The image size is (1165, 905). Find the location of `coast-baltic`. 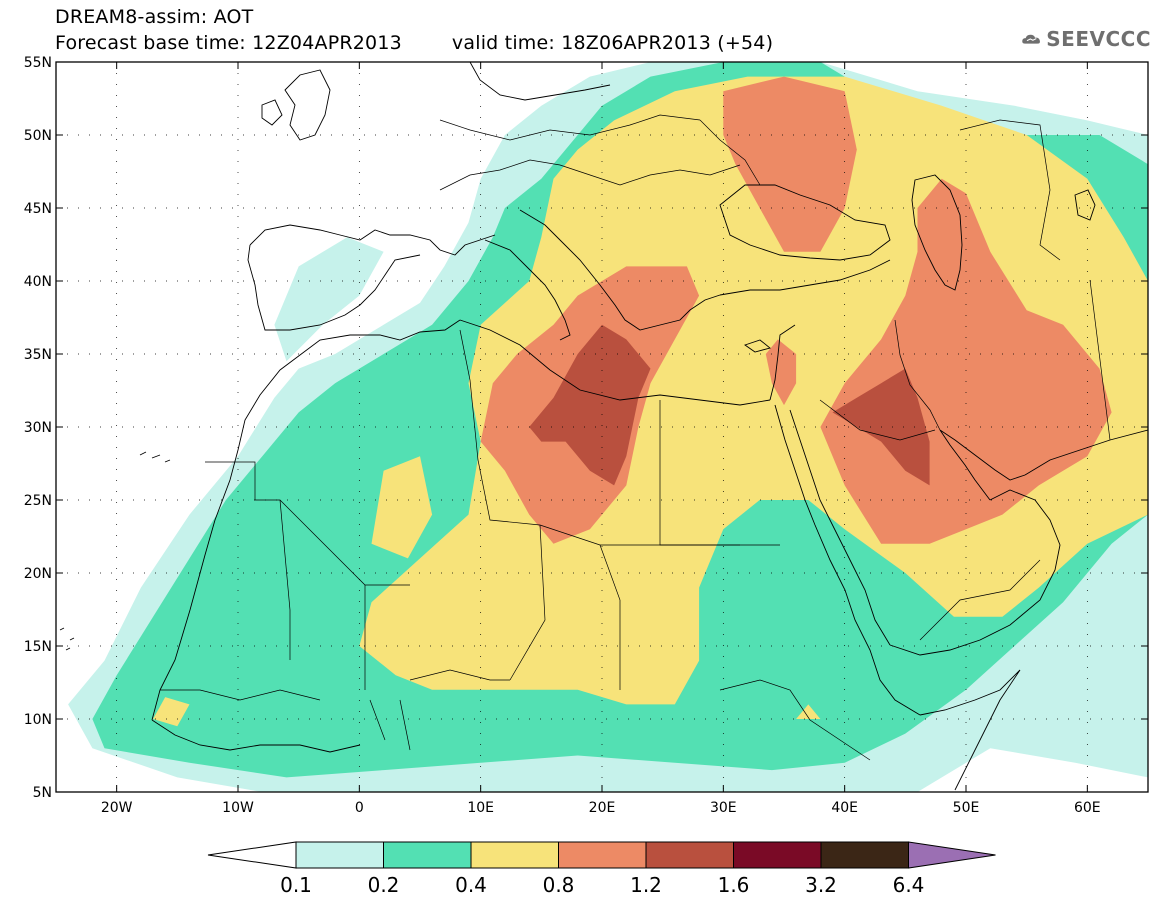

coast-baltic is located at coordinates (540, 81).